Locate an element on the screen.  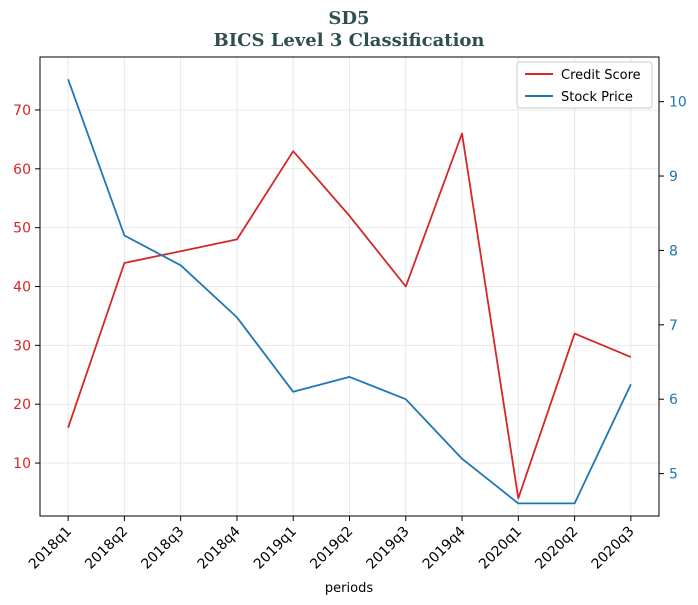
y-right-tick-label: 7 is located at coordinates (673, 326).